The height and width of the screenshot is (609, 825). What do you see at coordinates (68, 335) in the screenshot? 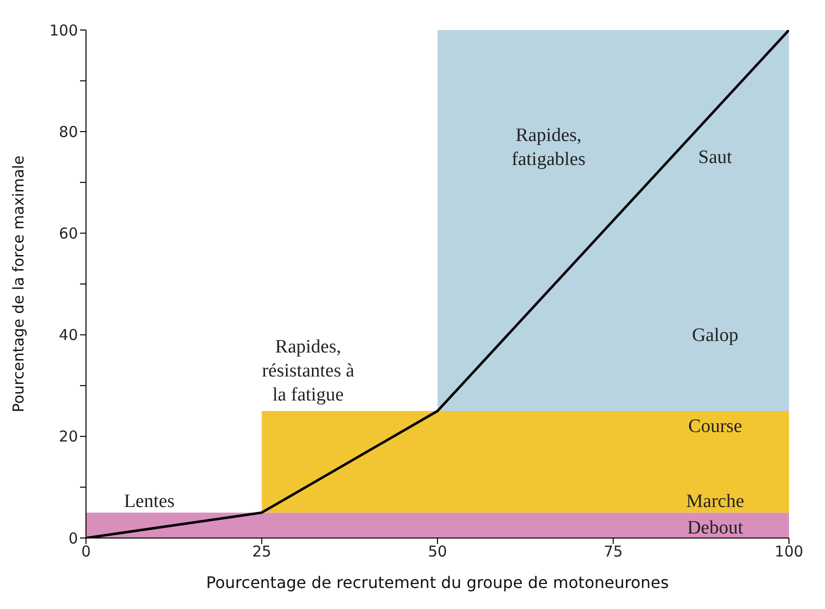
I see `y-tick-label: 40` at bounding box center [68, 335].